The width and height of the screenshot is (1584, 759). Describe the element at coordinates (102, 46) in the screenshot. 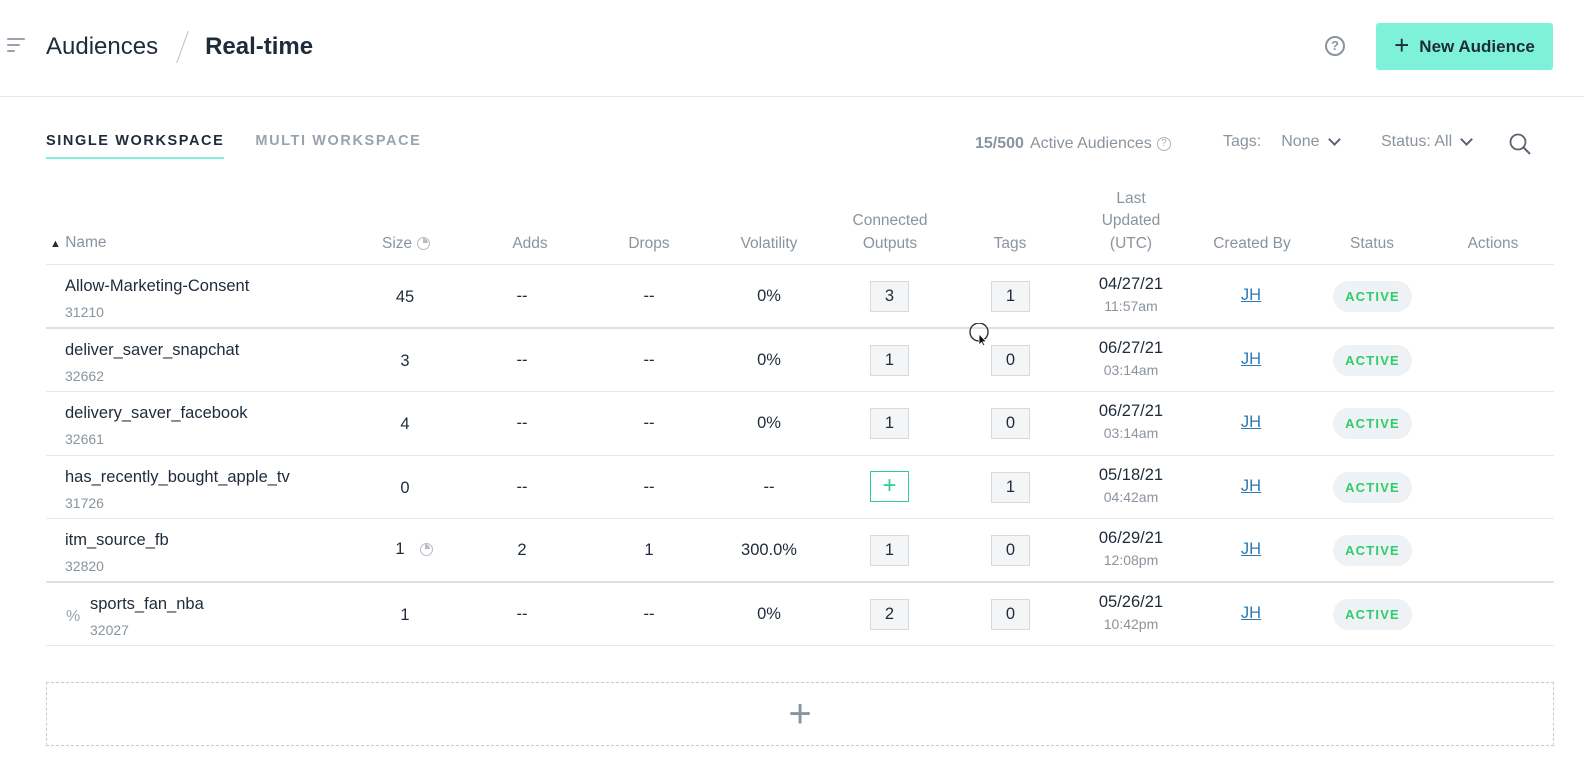

I see `breadcrumb-audiences: Audiences` at that location.